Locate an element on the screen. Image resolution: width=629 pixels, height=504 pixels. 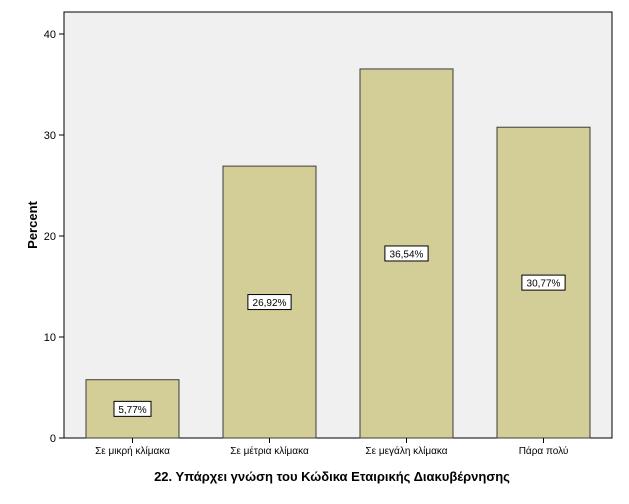
y-axis: 0 10 20 30 40 is located at coordinates (54, 237).